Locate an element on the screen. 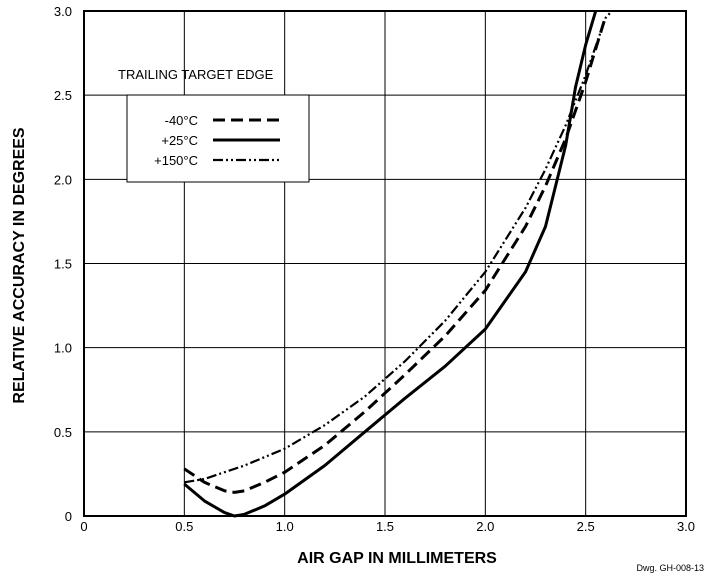  drawing-number: Dwg. GH-008-13 is located at coordinates (670, 568).